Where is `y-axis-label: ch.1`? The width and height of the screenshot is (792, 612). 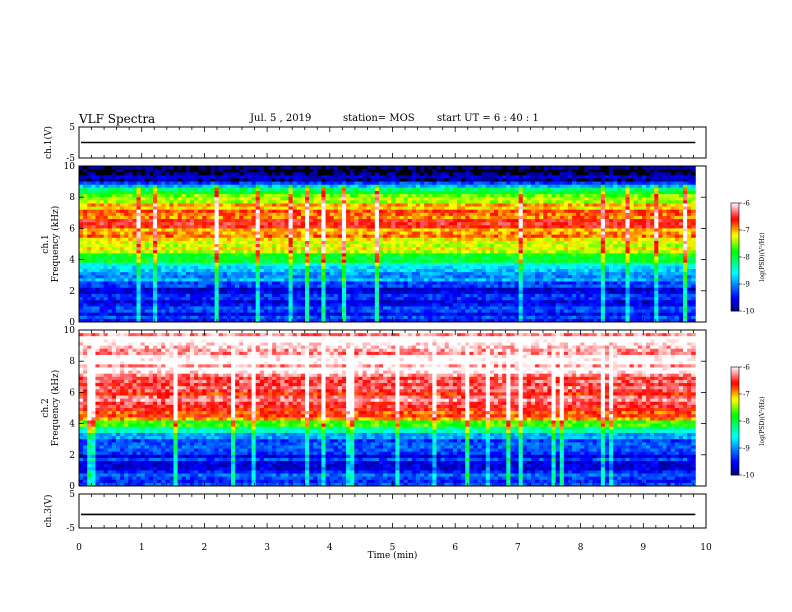
y-axis-label: ch.1 is located at coordinates (46, 243).